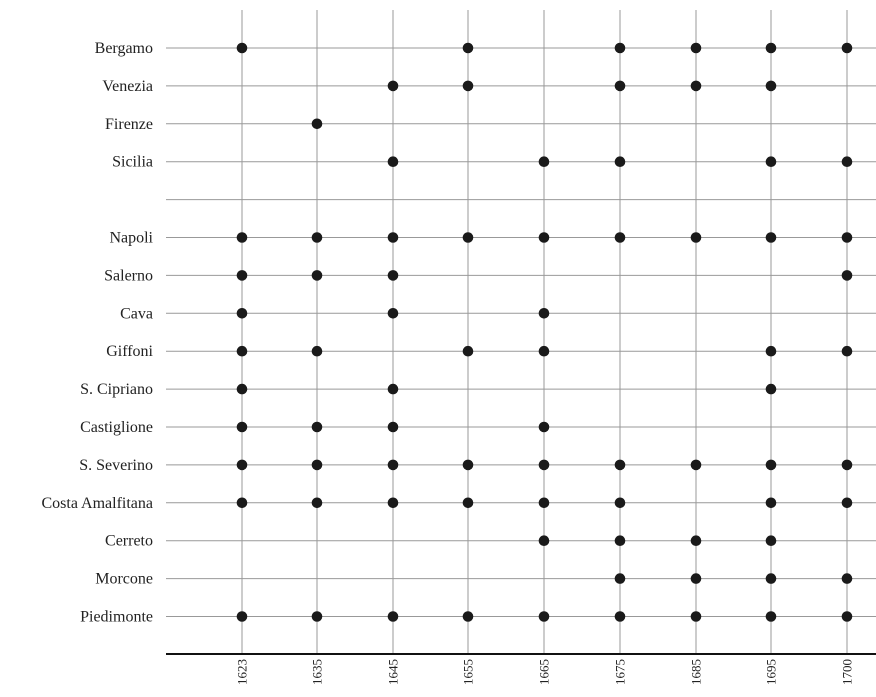 Image resolution: width=876 pixels, height=697 pixels. I want to click on x-tick-labels: 1623 1635 1645 1655 1665 1675 1685 1695 1700, so click(545, 672).